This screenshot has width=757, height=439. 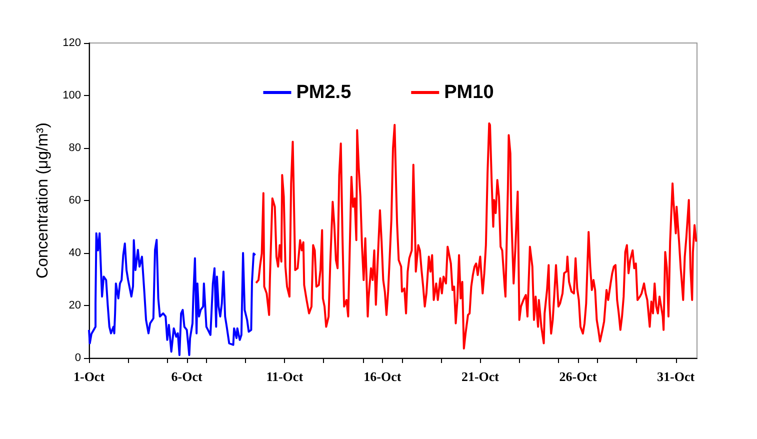 What do you see at coordinates (187, 376) in the screenshot?
I see `x-tick-label: 6-Oct` at bounding box center [187, 376].